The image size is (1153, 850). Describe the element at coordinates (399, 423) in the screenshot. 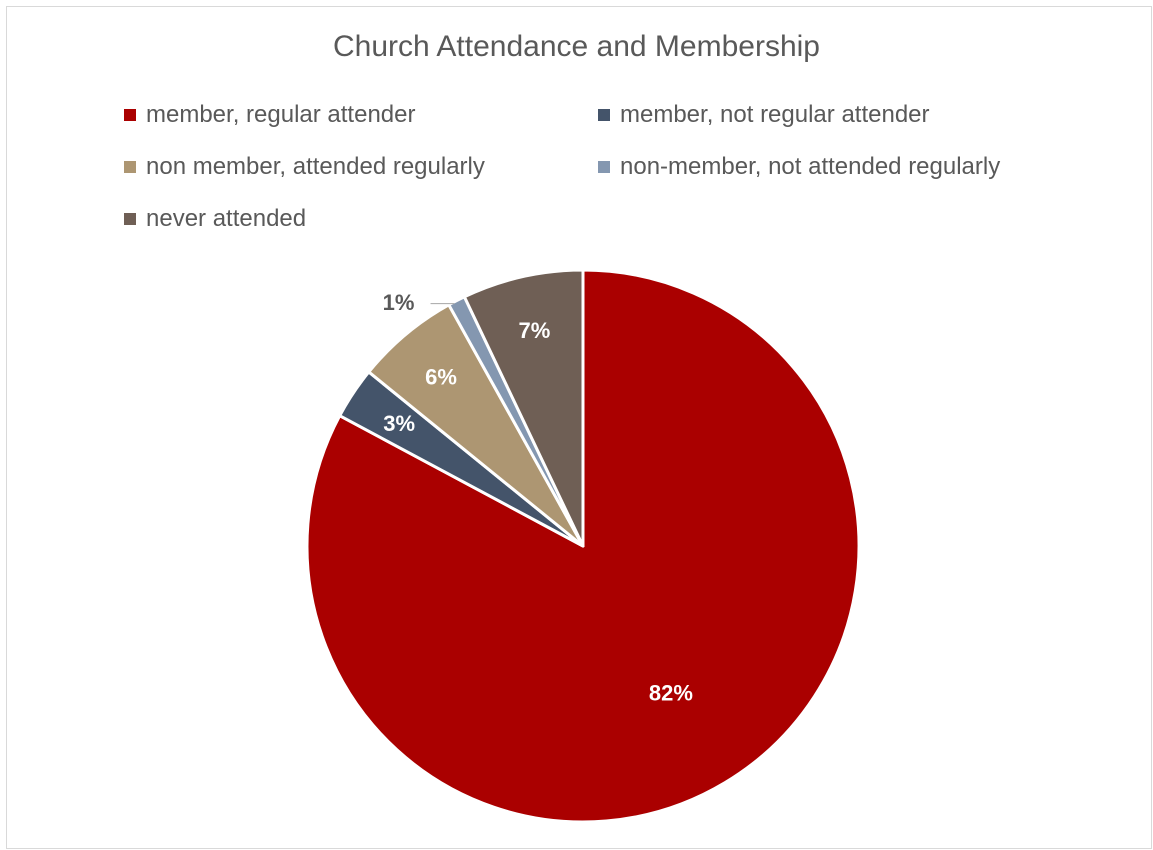

I see `data-label: 3%` at that location.